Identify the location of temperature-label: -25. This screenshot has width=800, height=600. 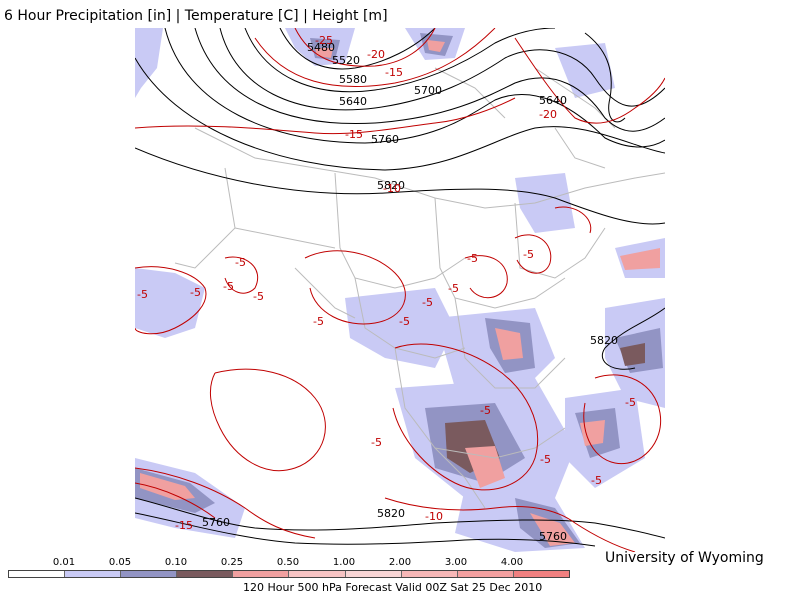
(324, 40).